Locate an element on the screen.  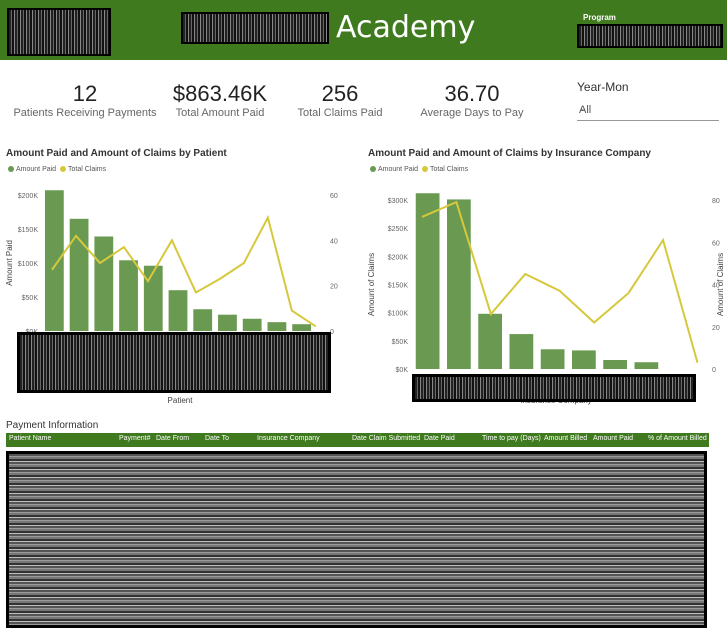
col-date-to: Date To is located at coordinates (217, 438).